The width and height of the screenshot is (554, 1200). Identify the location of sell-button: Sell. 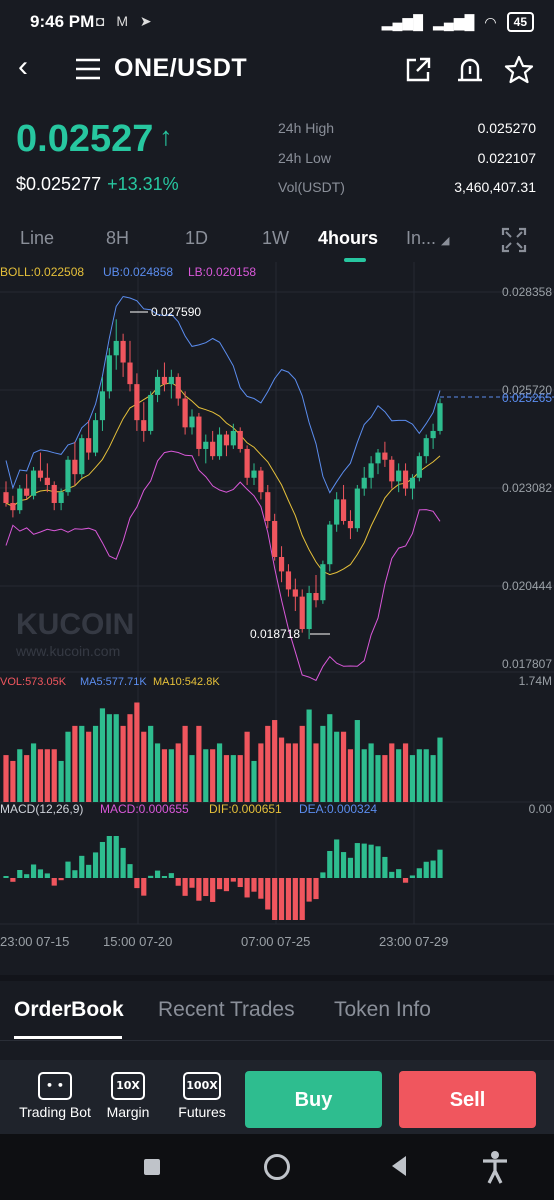
(467, 1099).